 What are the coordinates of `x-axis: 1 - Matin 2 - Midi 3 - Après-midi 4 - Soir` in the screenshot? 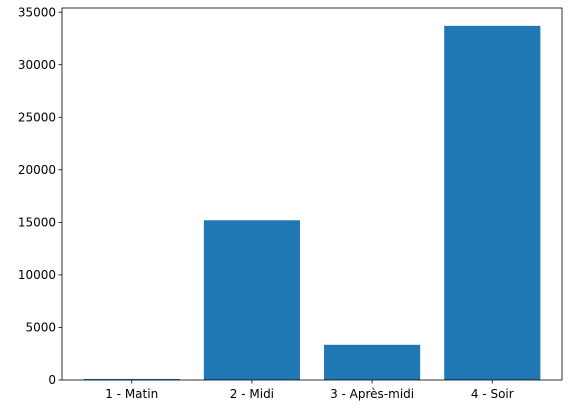 It's located at (309, 390).